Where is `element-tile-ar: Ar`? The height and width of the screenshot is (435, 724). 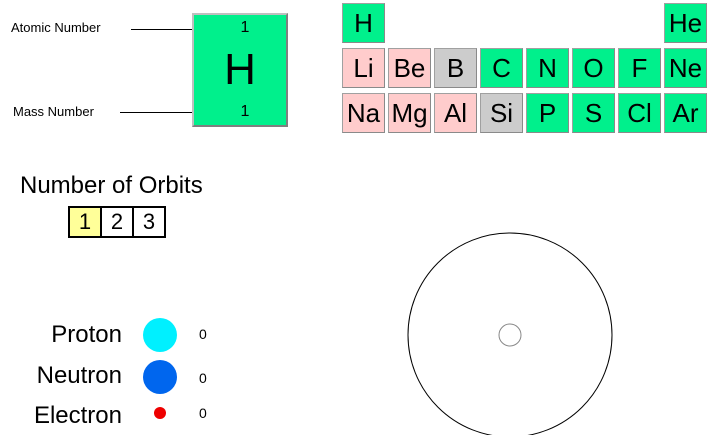 element-tile-ar: Ar is located at coordinates (685, 113).